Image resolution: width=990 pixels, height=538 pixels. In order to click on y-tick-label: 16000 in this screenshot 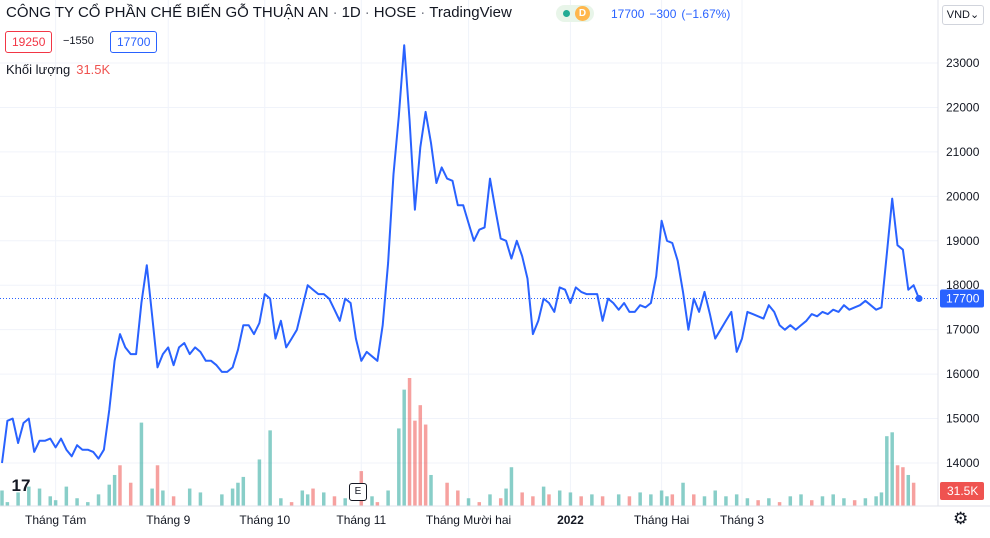, I will do `click(963, 374)`.